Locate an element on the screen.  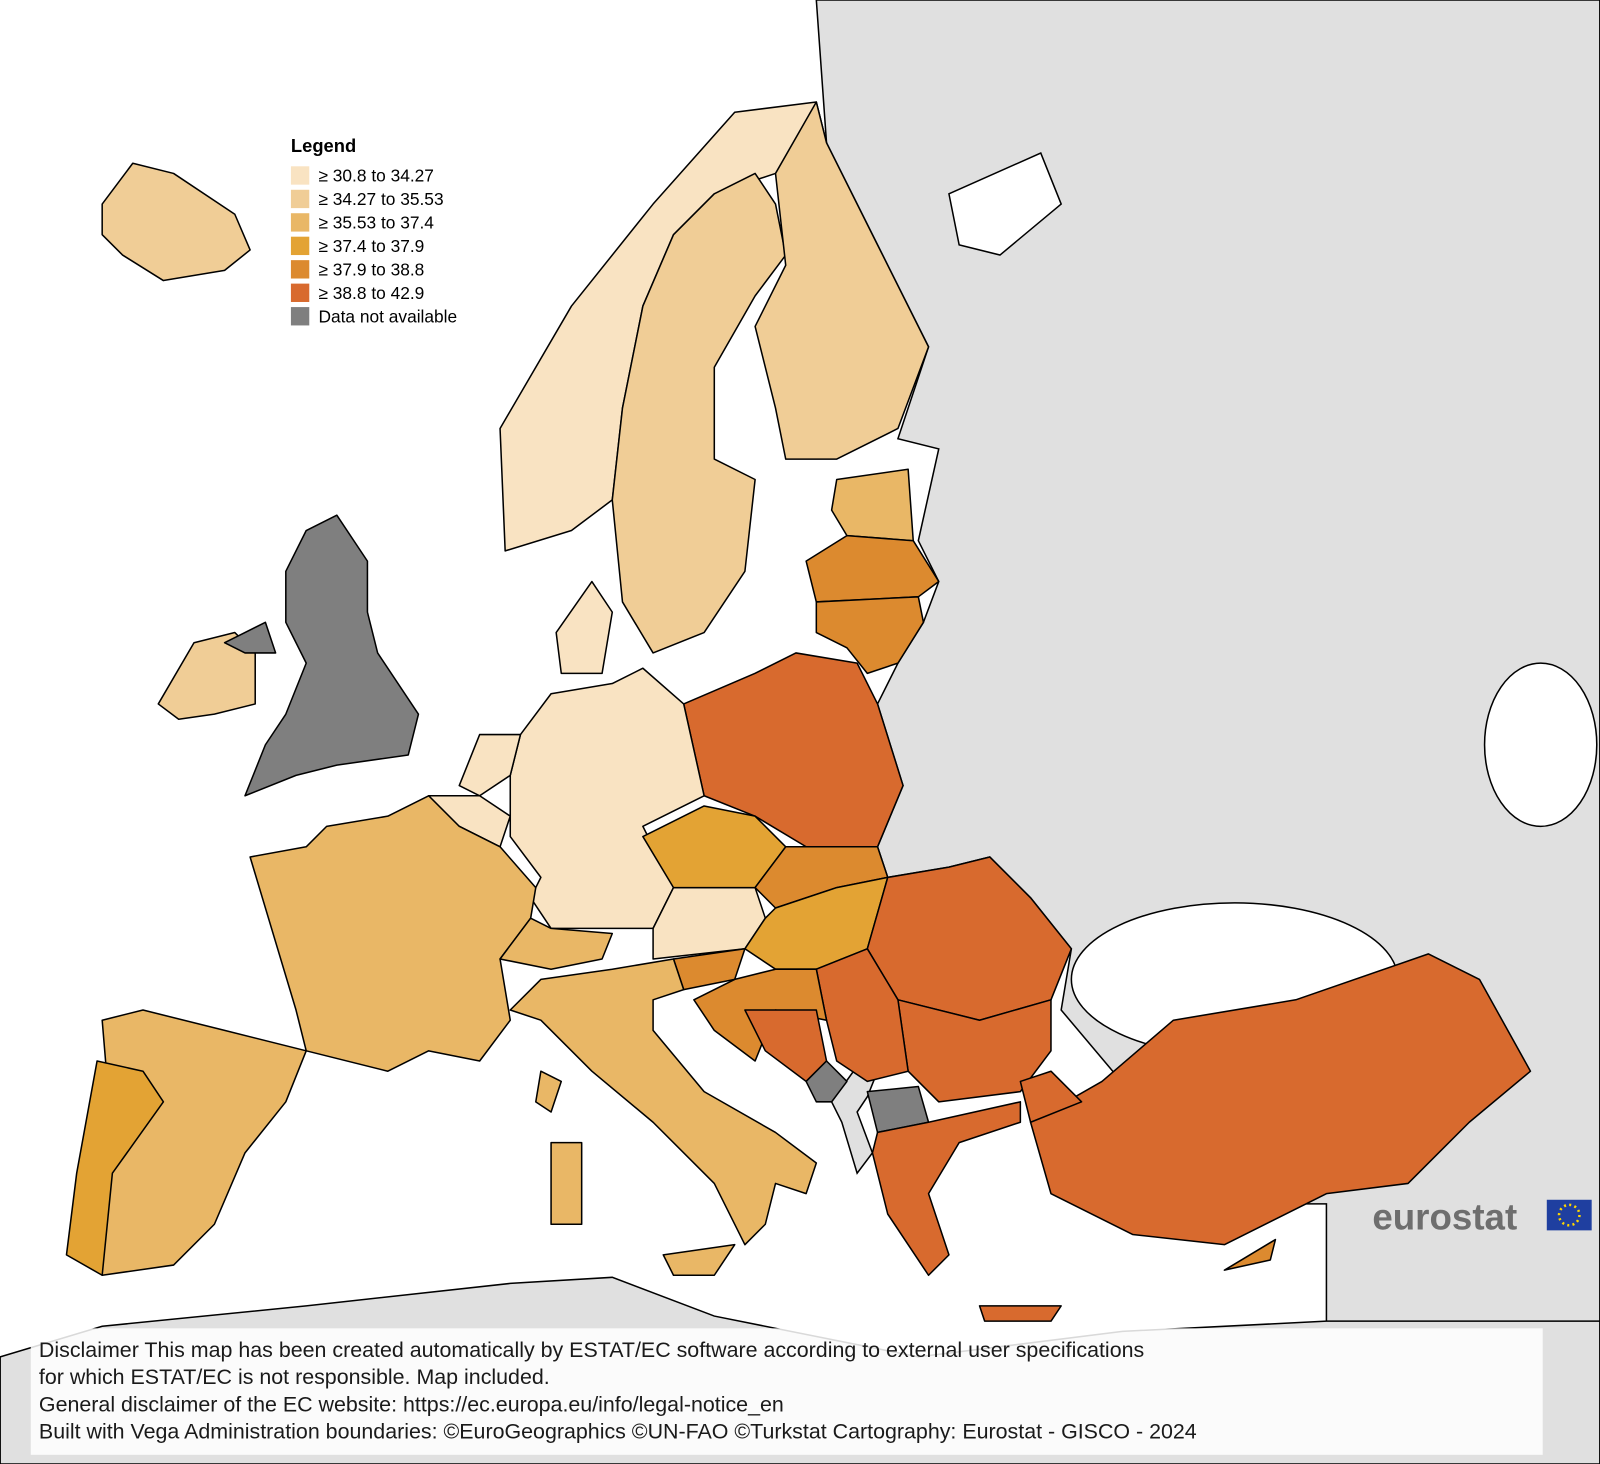
serbia is located at coordinates (862, 1015).